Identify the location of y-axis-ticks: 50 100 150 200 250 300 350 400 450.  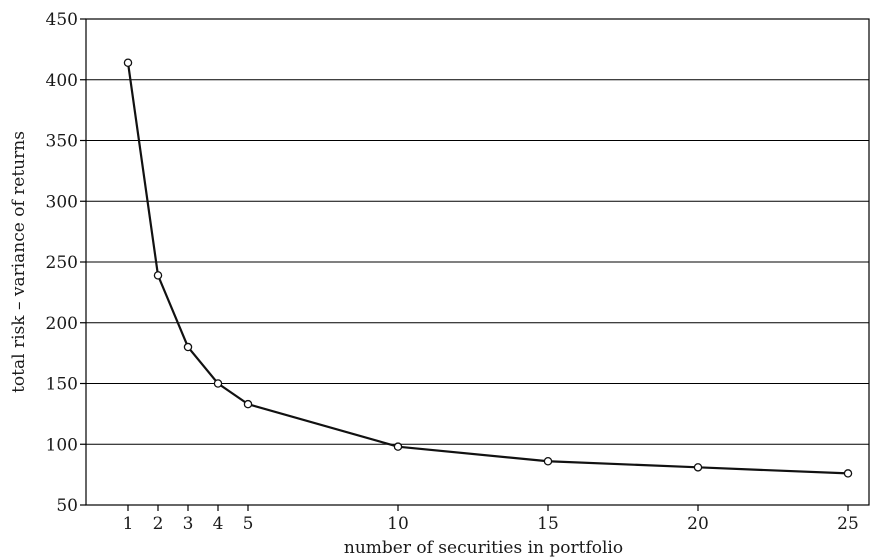
(66, 263).